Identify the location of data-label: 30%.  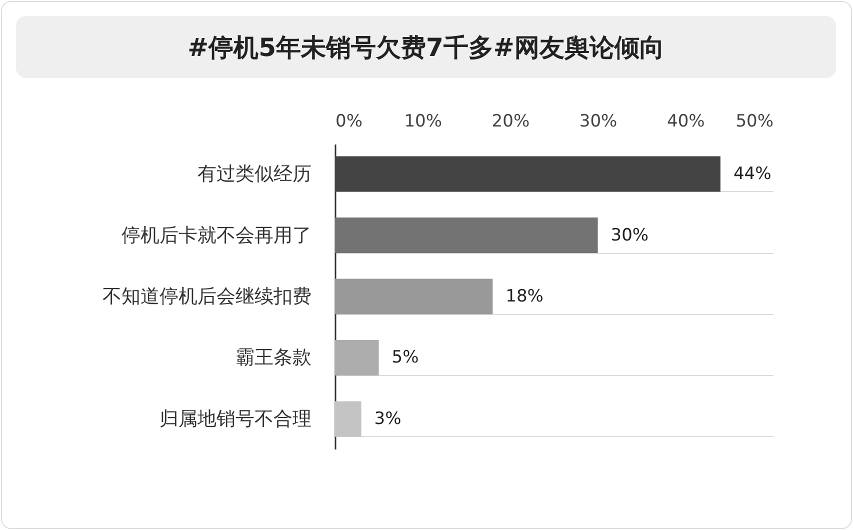
(629, 235).